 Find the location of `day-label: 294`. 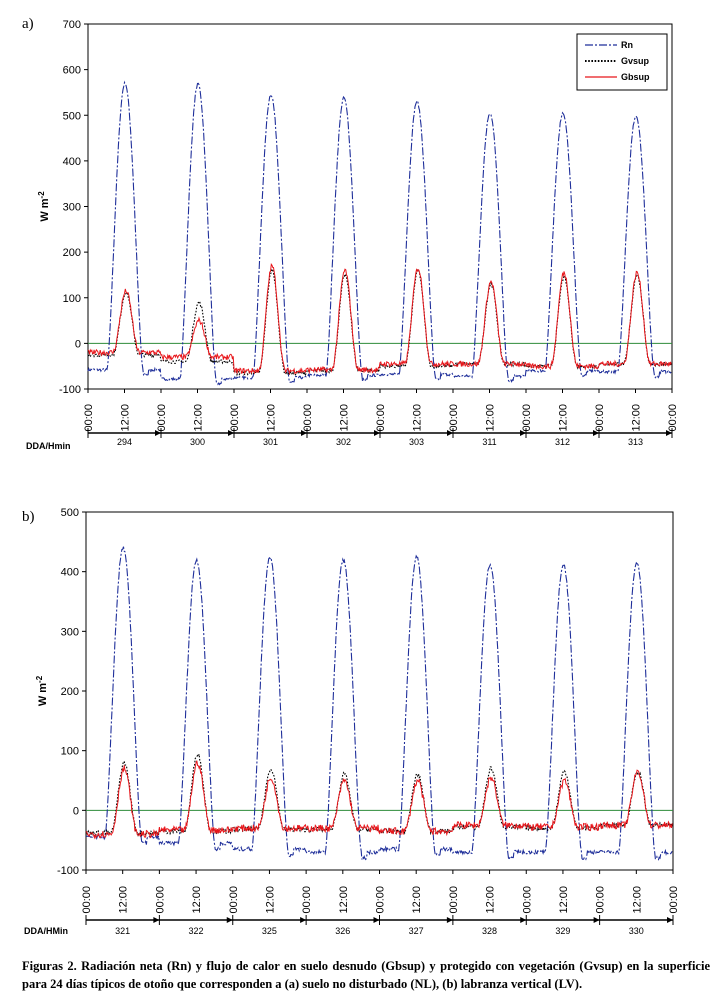

day-label: 294 is located at coordinates (124, 442).